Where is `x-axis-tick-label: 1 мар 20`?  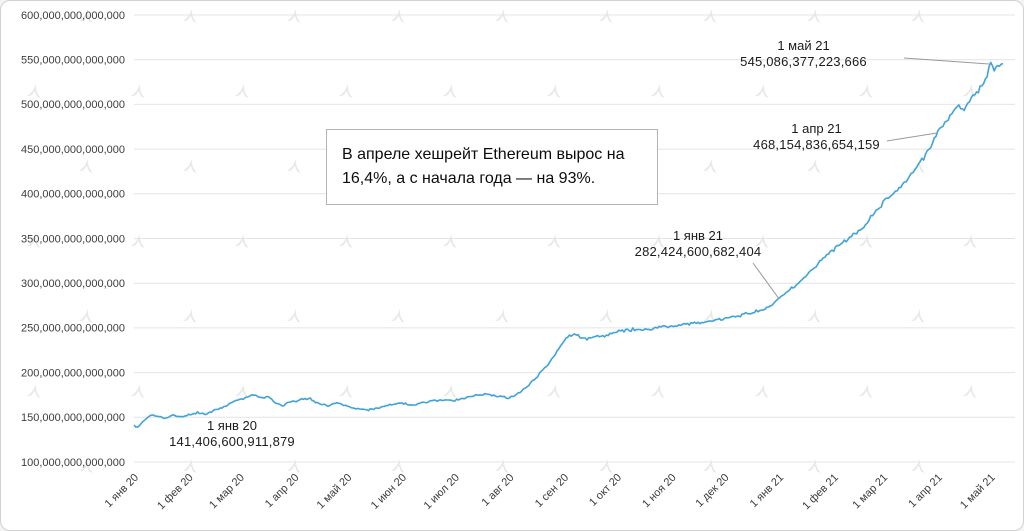 x-axis-tick-label: 1 мар 20 is located at coordinates (227, 492).